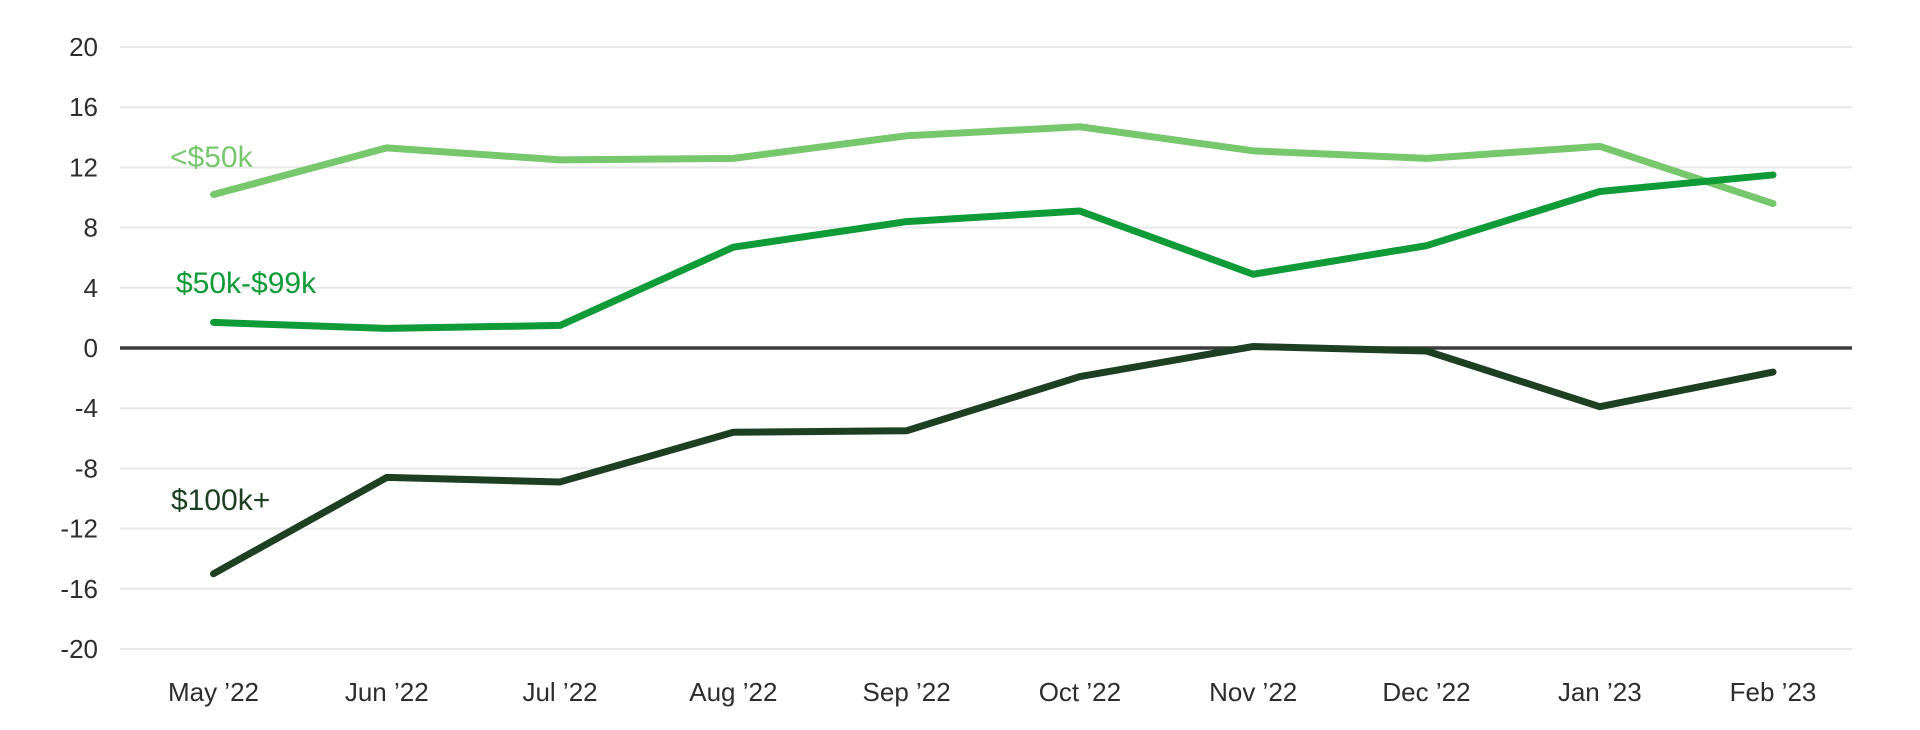 This screenshot has height=730, width=1920. I want to click on series-label: <$50k, so click(212, 157).